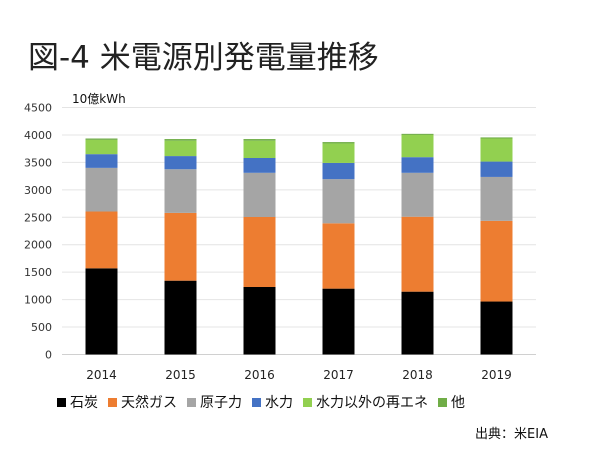  Describe the element at coordinates (180, 148) in the screenshot. I see `bar-segment-2015-水力以外の再エネ` at that location.